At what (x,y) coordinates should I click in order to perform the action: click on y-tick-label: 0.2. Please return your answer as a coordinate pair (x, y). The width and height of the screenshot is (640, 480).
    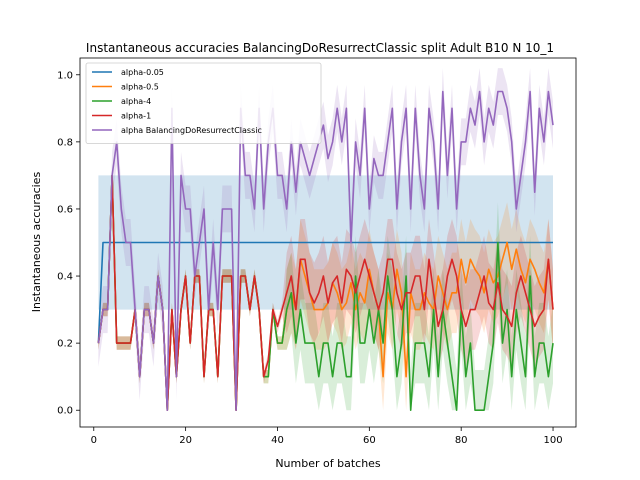
    Looking at the image, I should click on (65, 344).